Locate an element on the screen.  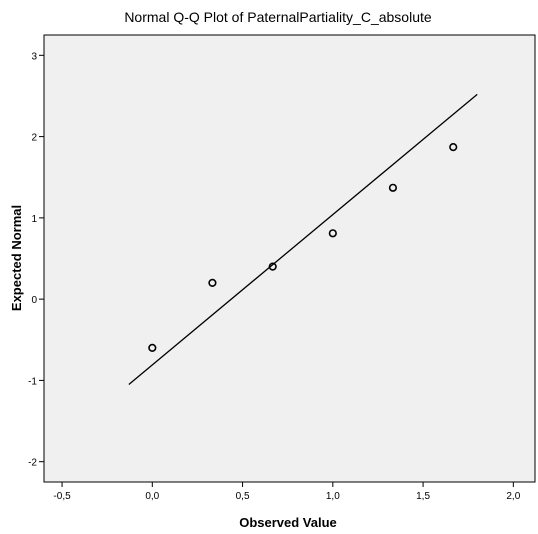
y-tick-label: 2 is located at coordinates (34, 138).